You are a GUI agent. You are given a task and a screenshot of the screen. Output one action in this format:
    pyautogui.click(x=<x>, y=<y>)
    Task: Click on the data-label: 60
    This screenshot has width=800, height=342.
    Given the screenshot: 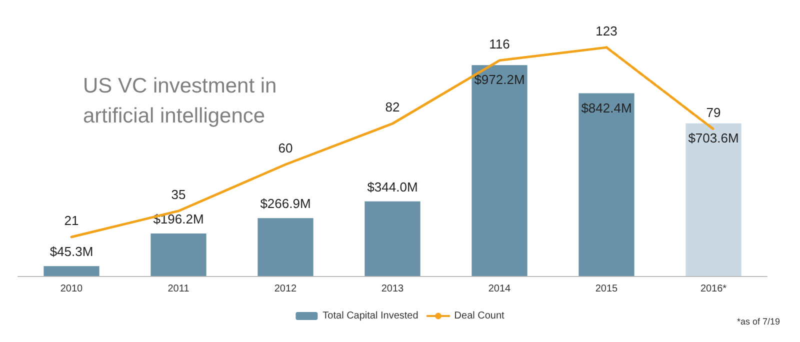 What is the action you would take?
    pyautogui.click(x=285, y=148)
    